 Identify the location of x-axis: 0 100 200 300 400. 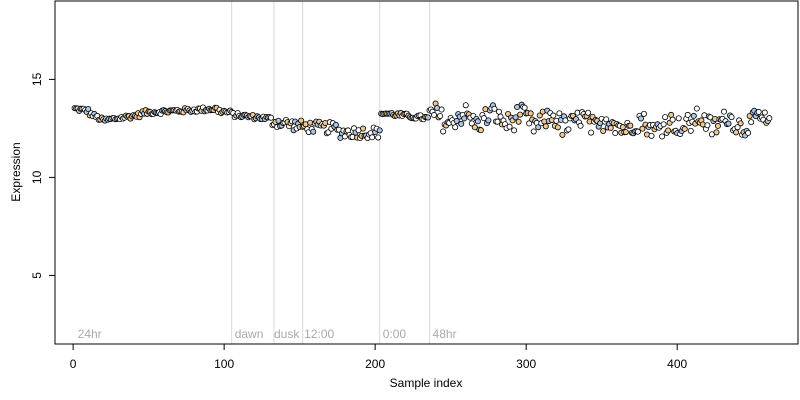
(379, 357).